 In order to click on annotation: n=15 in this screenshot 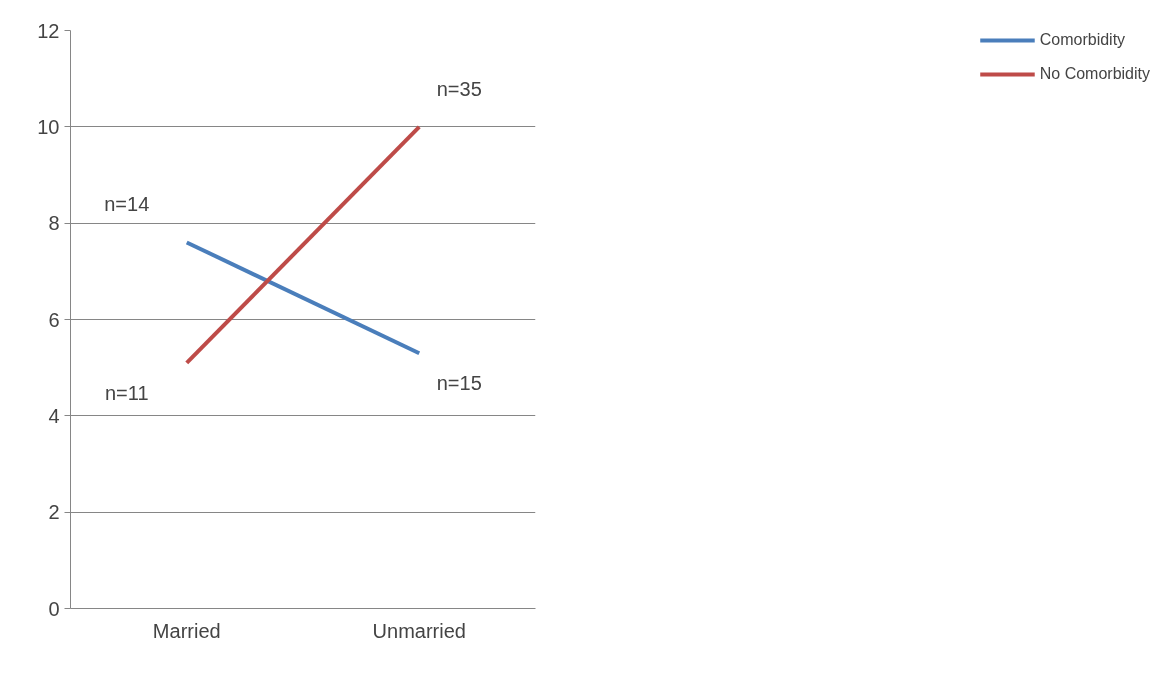, I will do `click(459, 383)`.